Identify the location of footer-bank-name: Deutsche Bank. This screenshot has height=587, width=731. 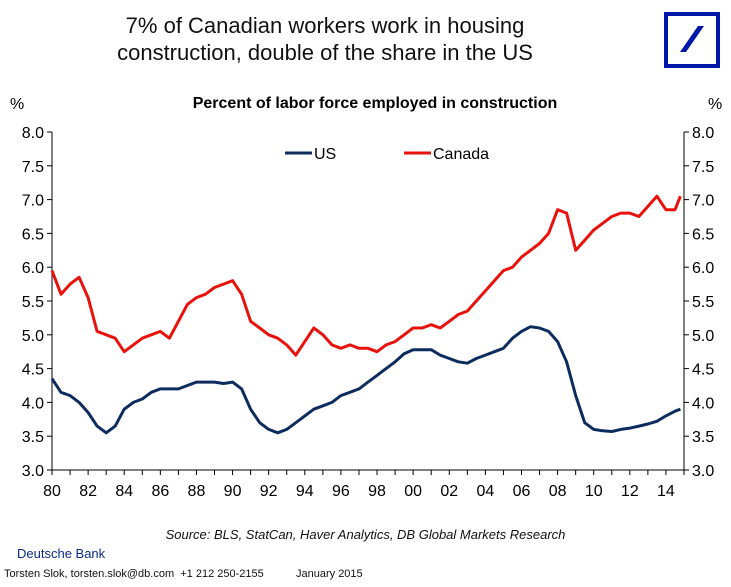
(61, 553).